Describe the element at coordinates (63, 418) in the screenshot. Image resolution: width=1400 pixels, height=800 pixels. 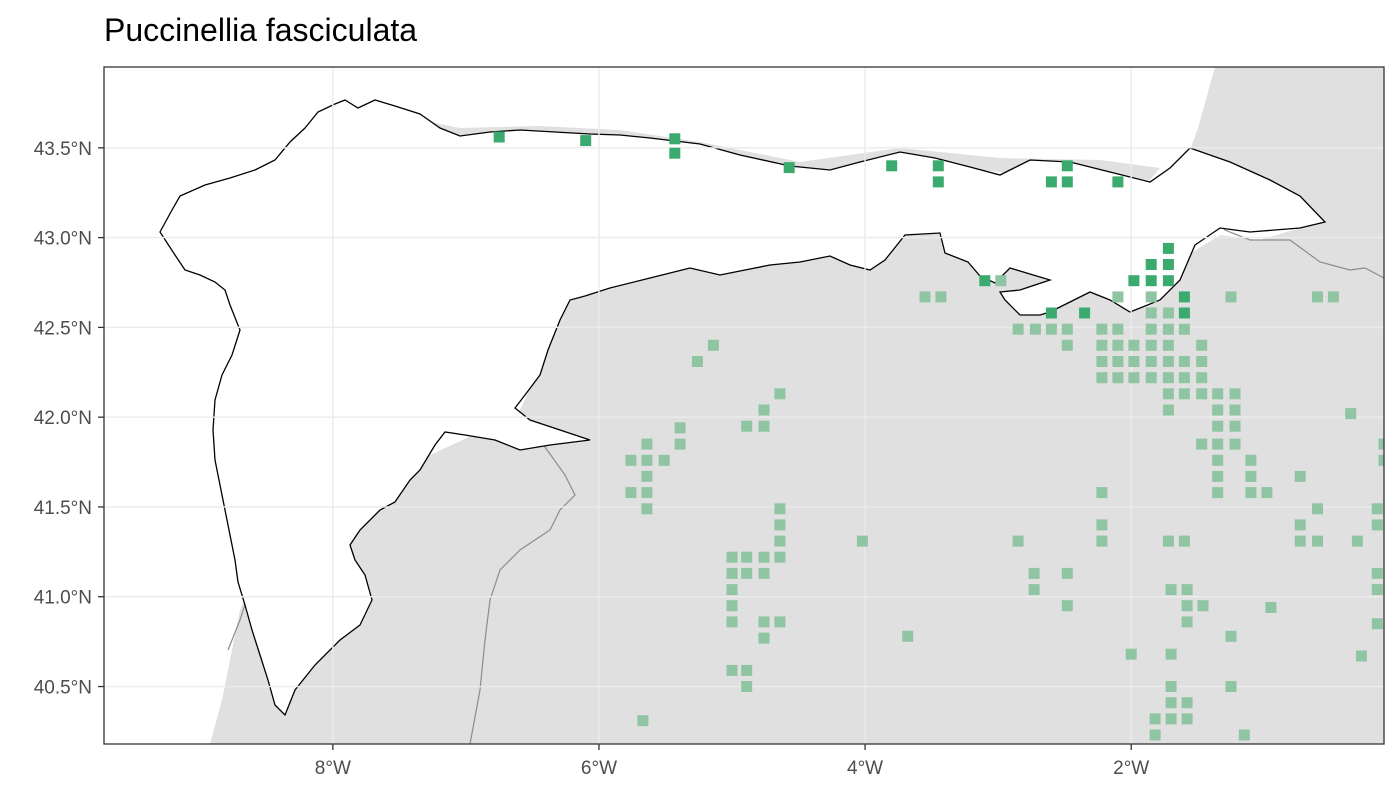
I see `y-tick-label: 42.0°N` at that location.